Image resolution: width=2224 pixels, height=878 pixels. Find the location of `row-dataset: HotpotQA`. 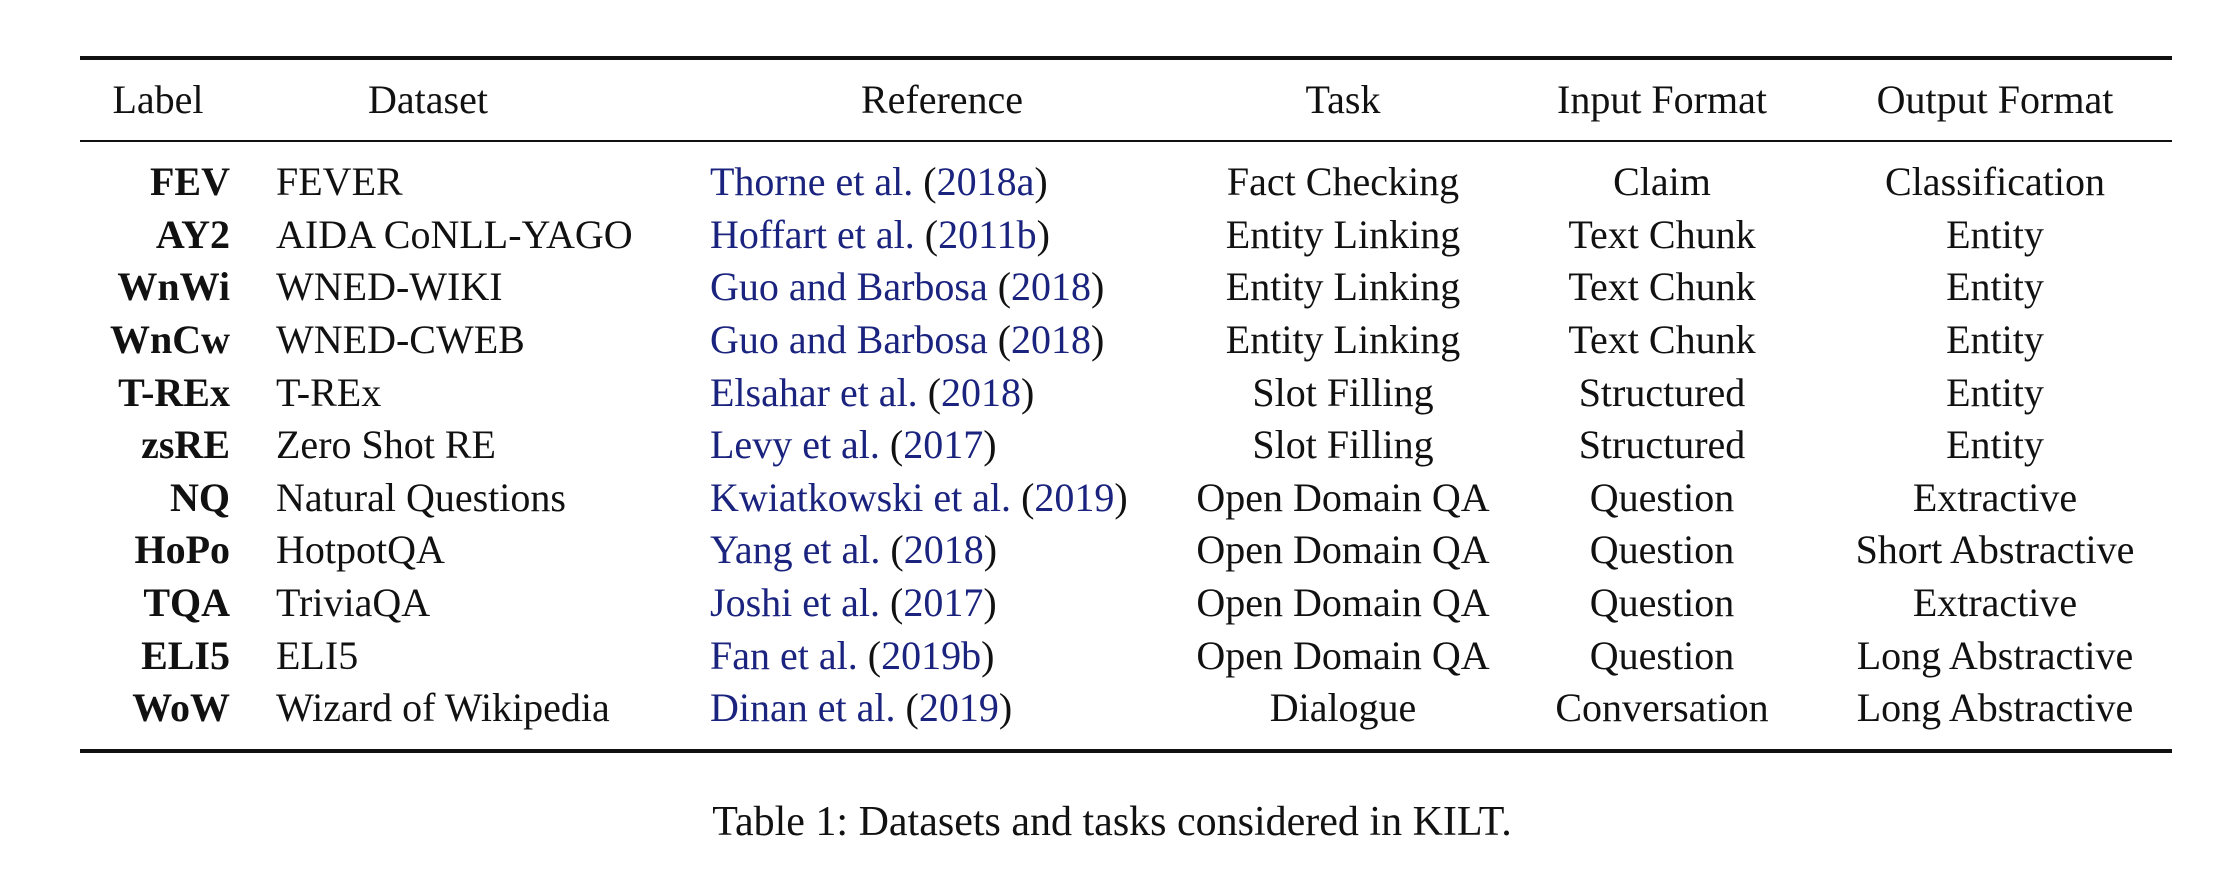

row-dataset: HotpotQA is located at coordinates (360, 550).